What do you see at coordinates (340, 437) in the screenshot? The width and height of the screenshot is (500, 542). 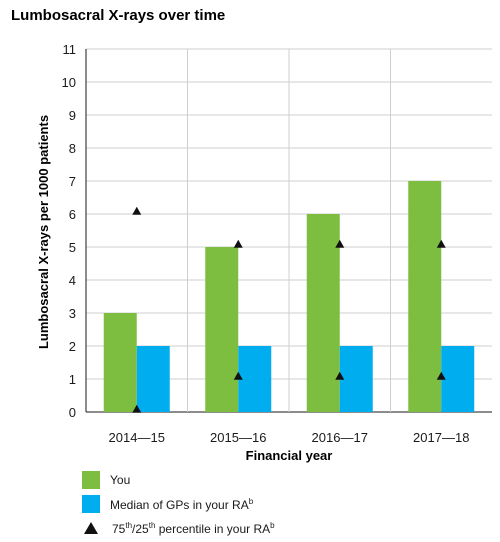 I see `x-tick-label: 2016—17` at bounding box center [340, 437].